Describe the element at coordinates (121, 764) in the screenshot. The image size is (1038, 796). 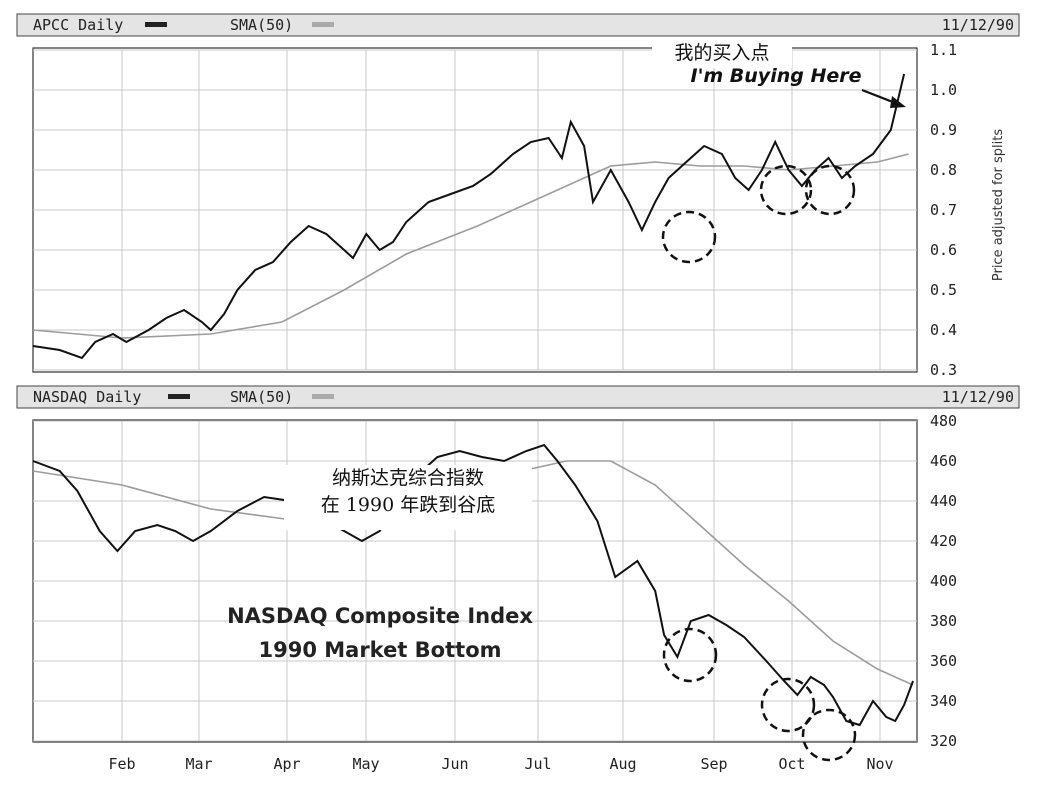
I see `x-tick-label: Feb` at that location.